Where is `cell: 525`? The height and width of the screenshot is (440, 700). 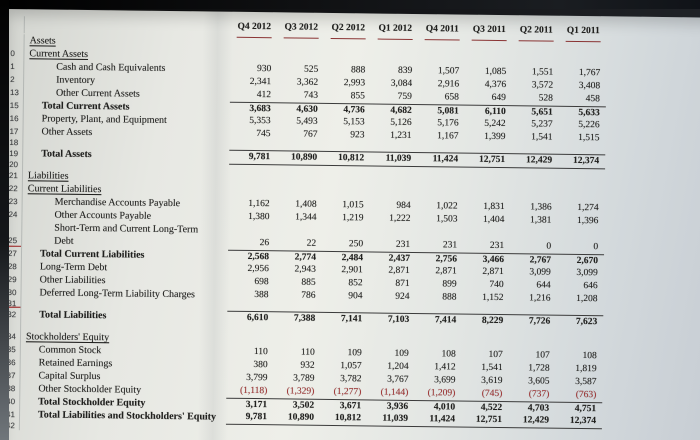 cell: 525 is located at coordinates (311, 69).